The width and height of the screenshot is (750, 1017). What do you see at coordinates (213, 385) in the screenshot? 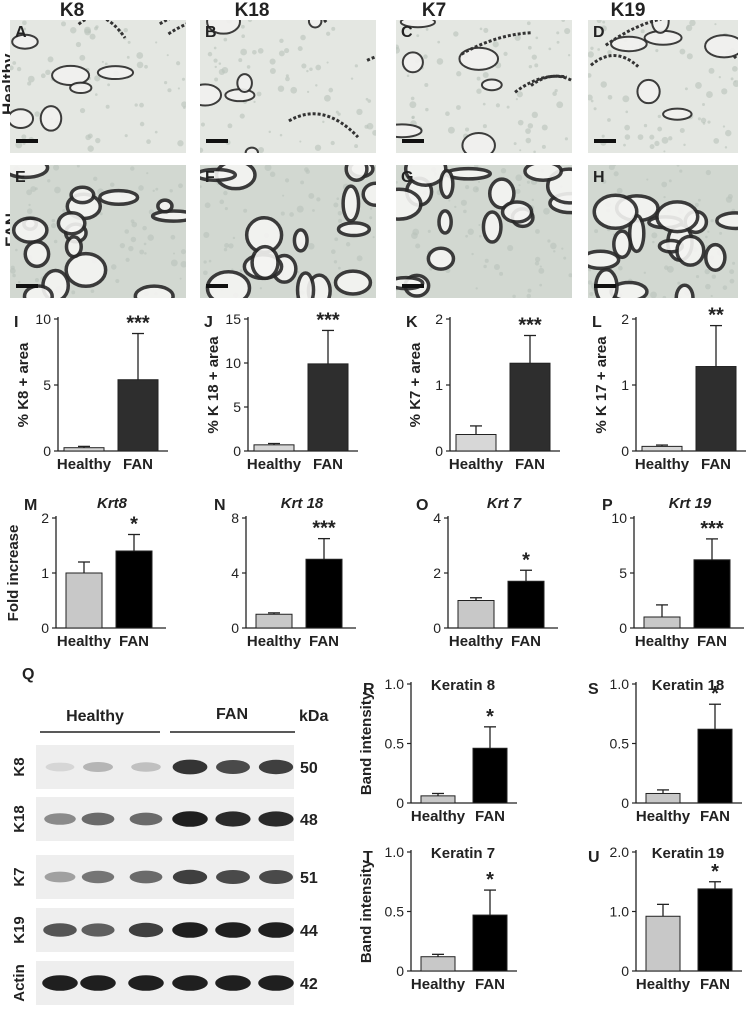
I see `y-axis-label: % K 18 + area` at bounding box center [213, 385].